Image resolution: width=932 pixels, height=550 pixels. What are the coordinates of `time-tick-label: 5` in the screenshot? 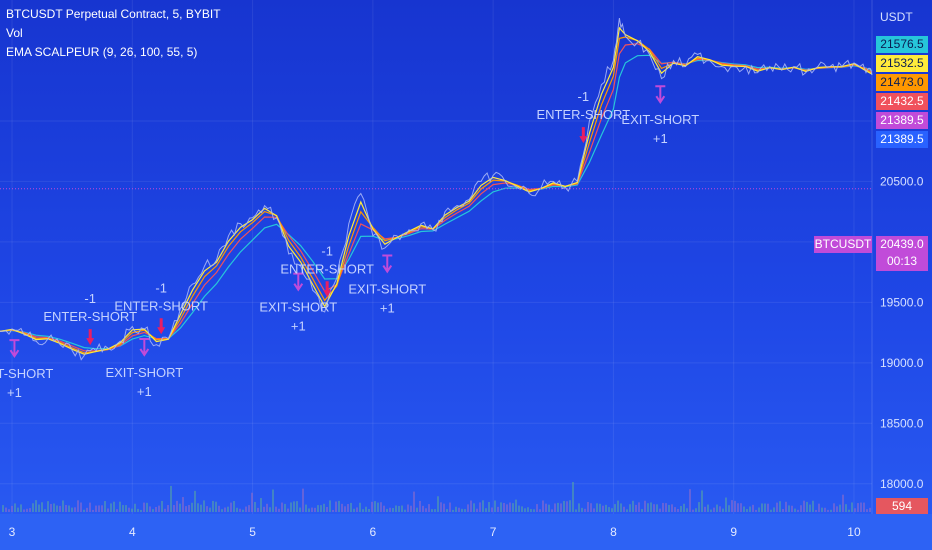 It's located at (252, 532).